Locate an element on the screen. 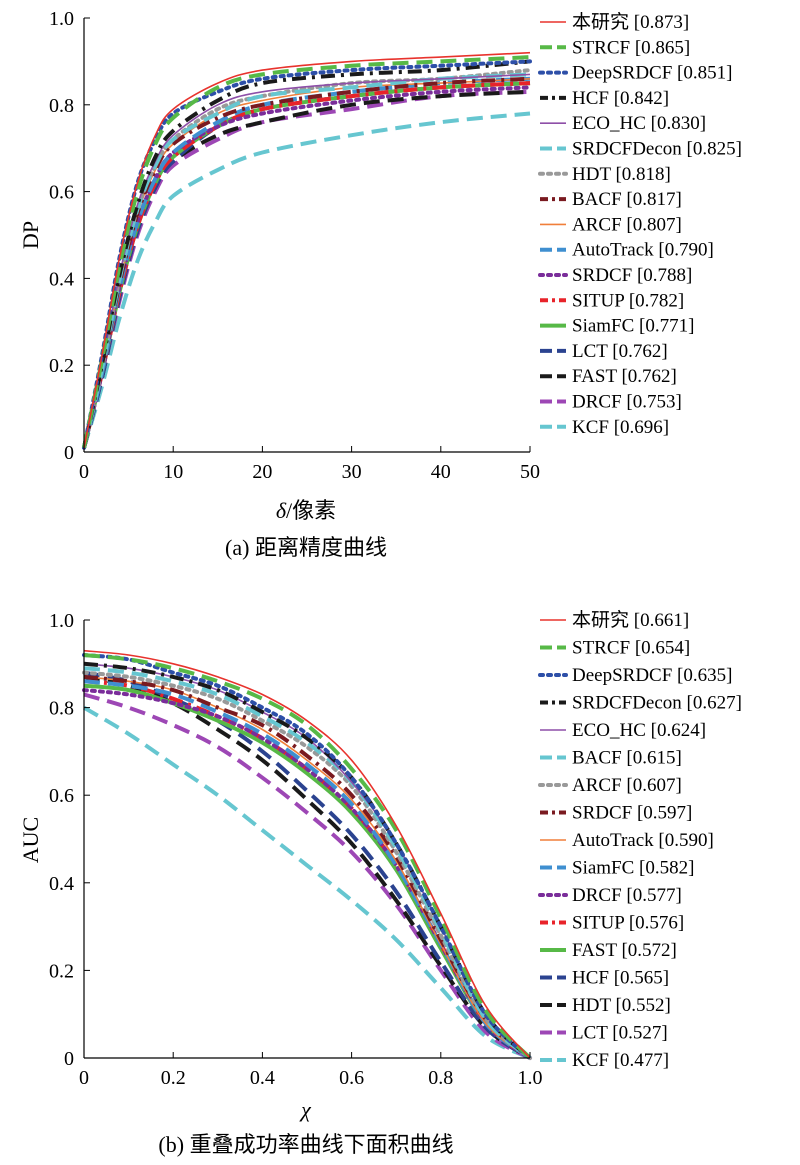 The height and width of the screenshot is (1165, 800). dp-chart-ytick-label: 0 is located at coordinates (69, 453).